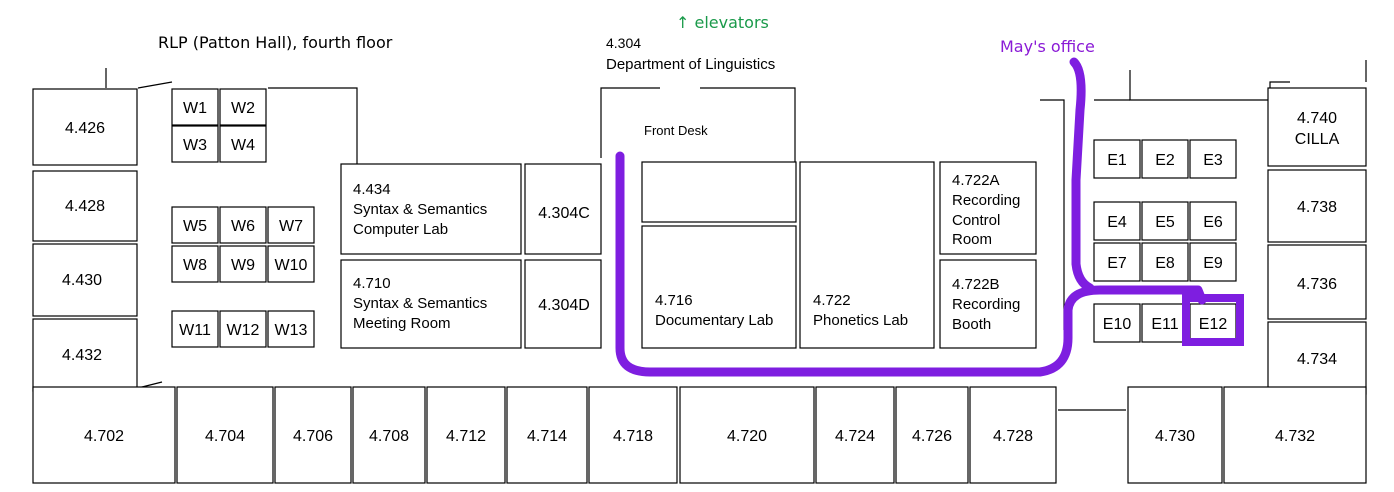  I want to click on room-4430: 4.430, so click(85, 280).